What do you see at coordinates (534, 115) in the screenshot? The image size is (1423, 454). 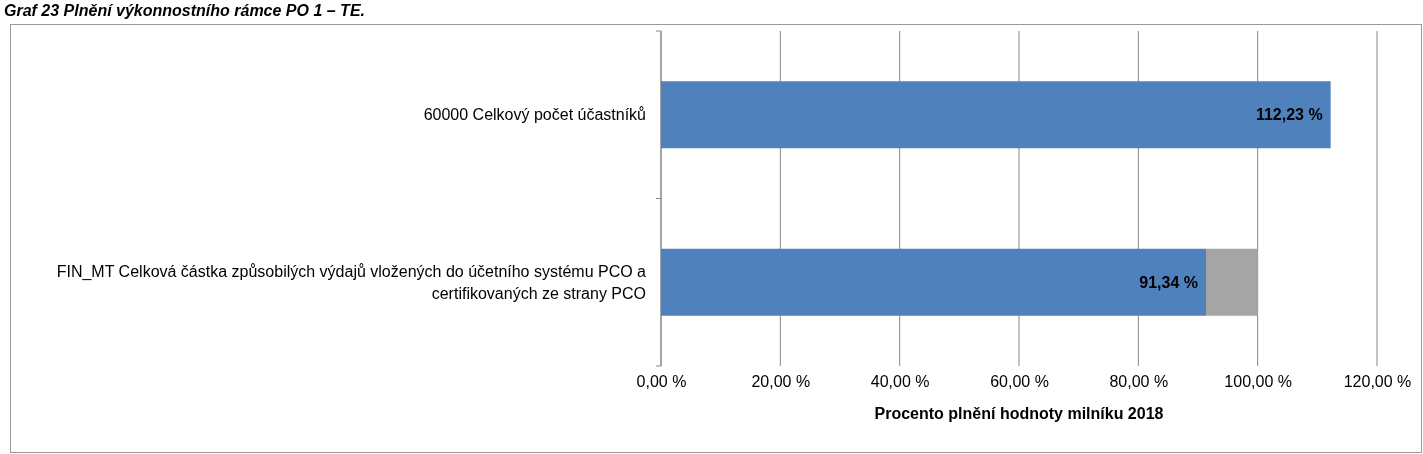 I see `y-tick-label: 60000 Celkový počet účastníků` at bounding box center [534, 115].